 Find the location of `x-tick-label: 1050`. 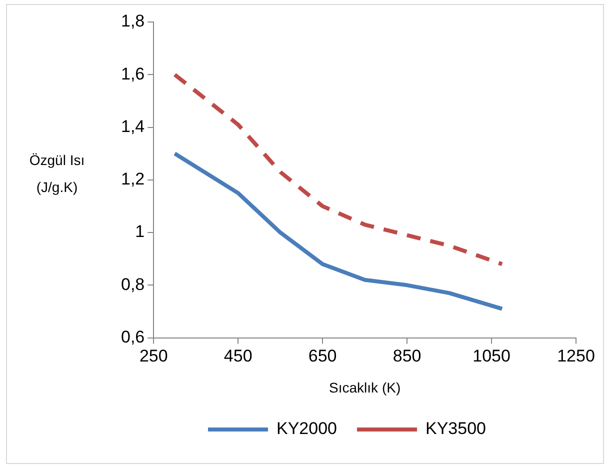

x-tick-label: 1050 is located at coordinates (491, 356).